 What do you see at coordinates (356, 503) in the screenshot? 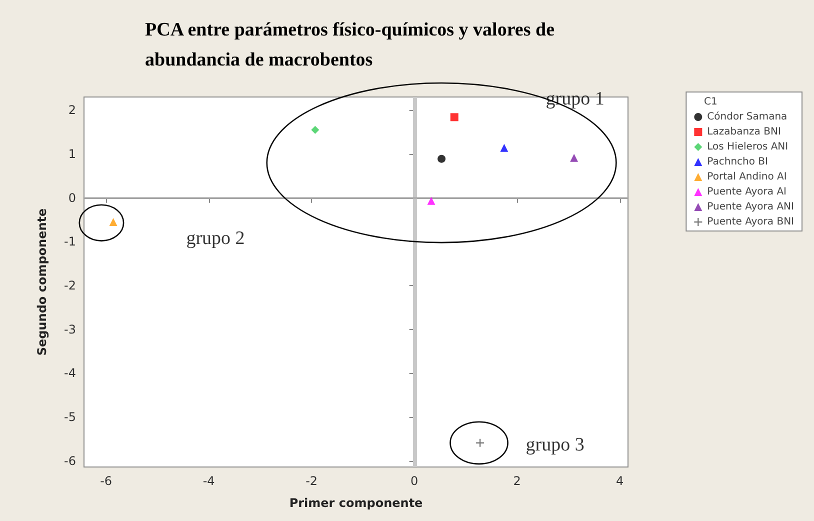
I see `x-axis-title: Primer componente` at bounding box center [356, 503].